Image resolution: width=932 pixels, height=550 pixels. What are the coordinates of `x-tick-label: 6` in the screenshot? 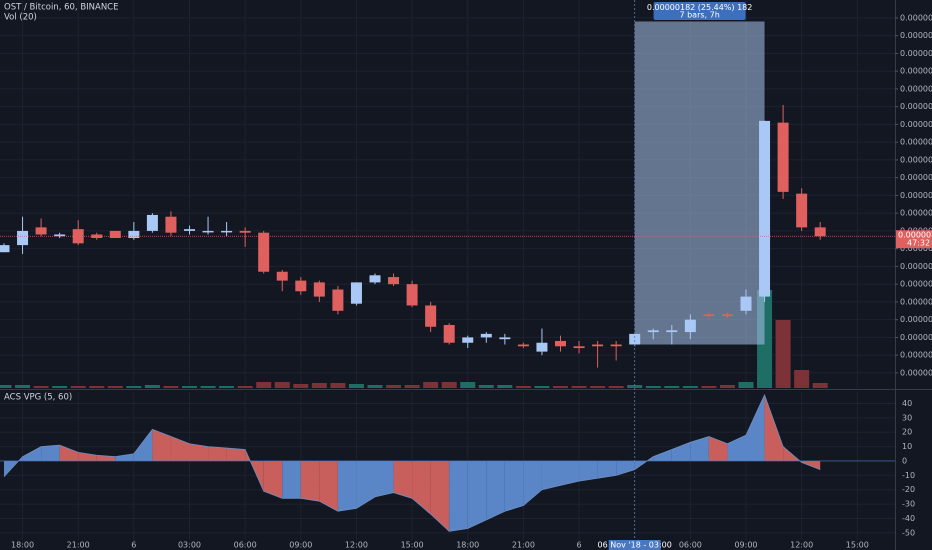 It's located at (133, 545).